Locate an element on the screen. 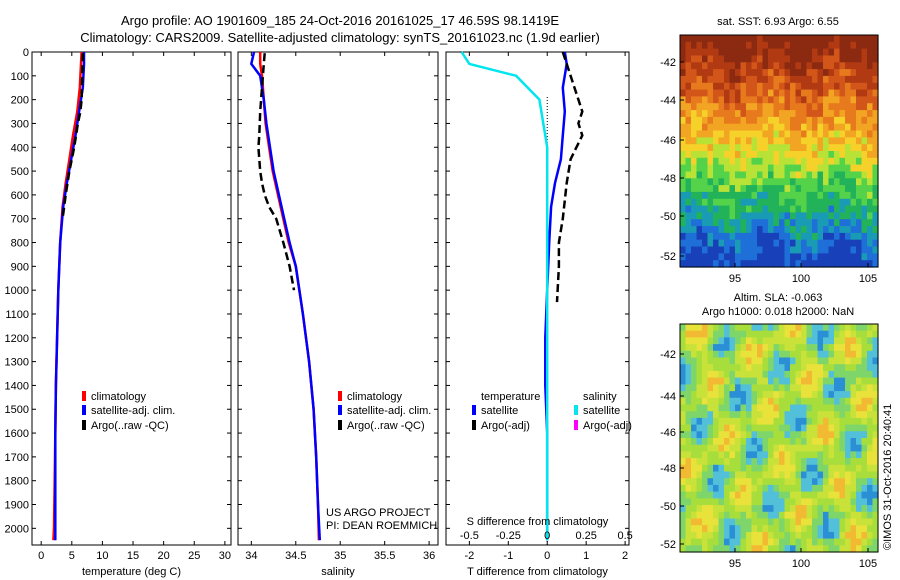  y-tick-label: 0 is located at coordinates (26, 53).